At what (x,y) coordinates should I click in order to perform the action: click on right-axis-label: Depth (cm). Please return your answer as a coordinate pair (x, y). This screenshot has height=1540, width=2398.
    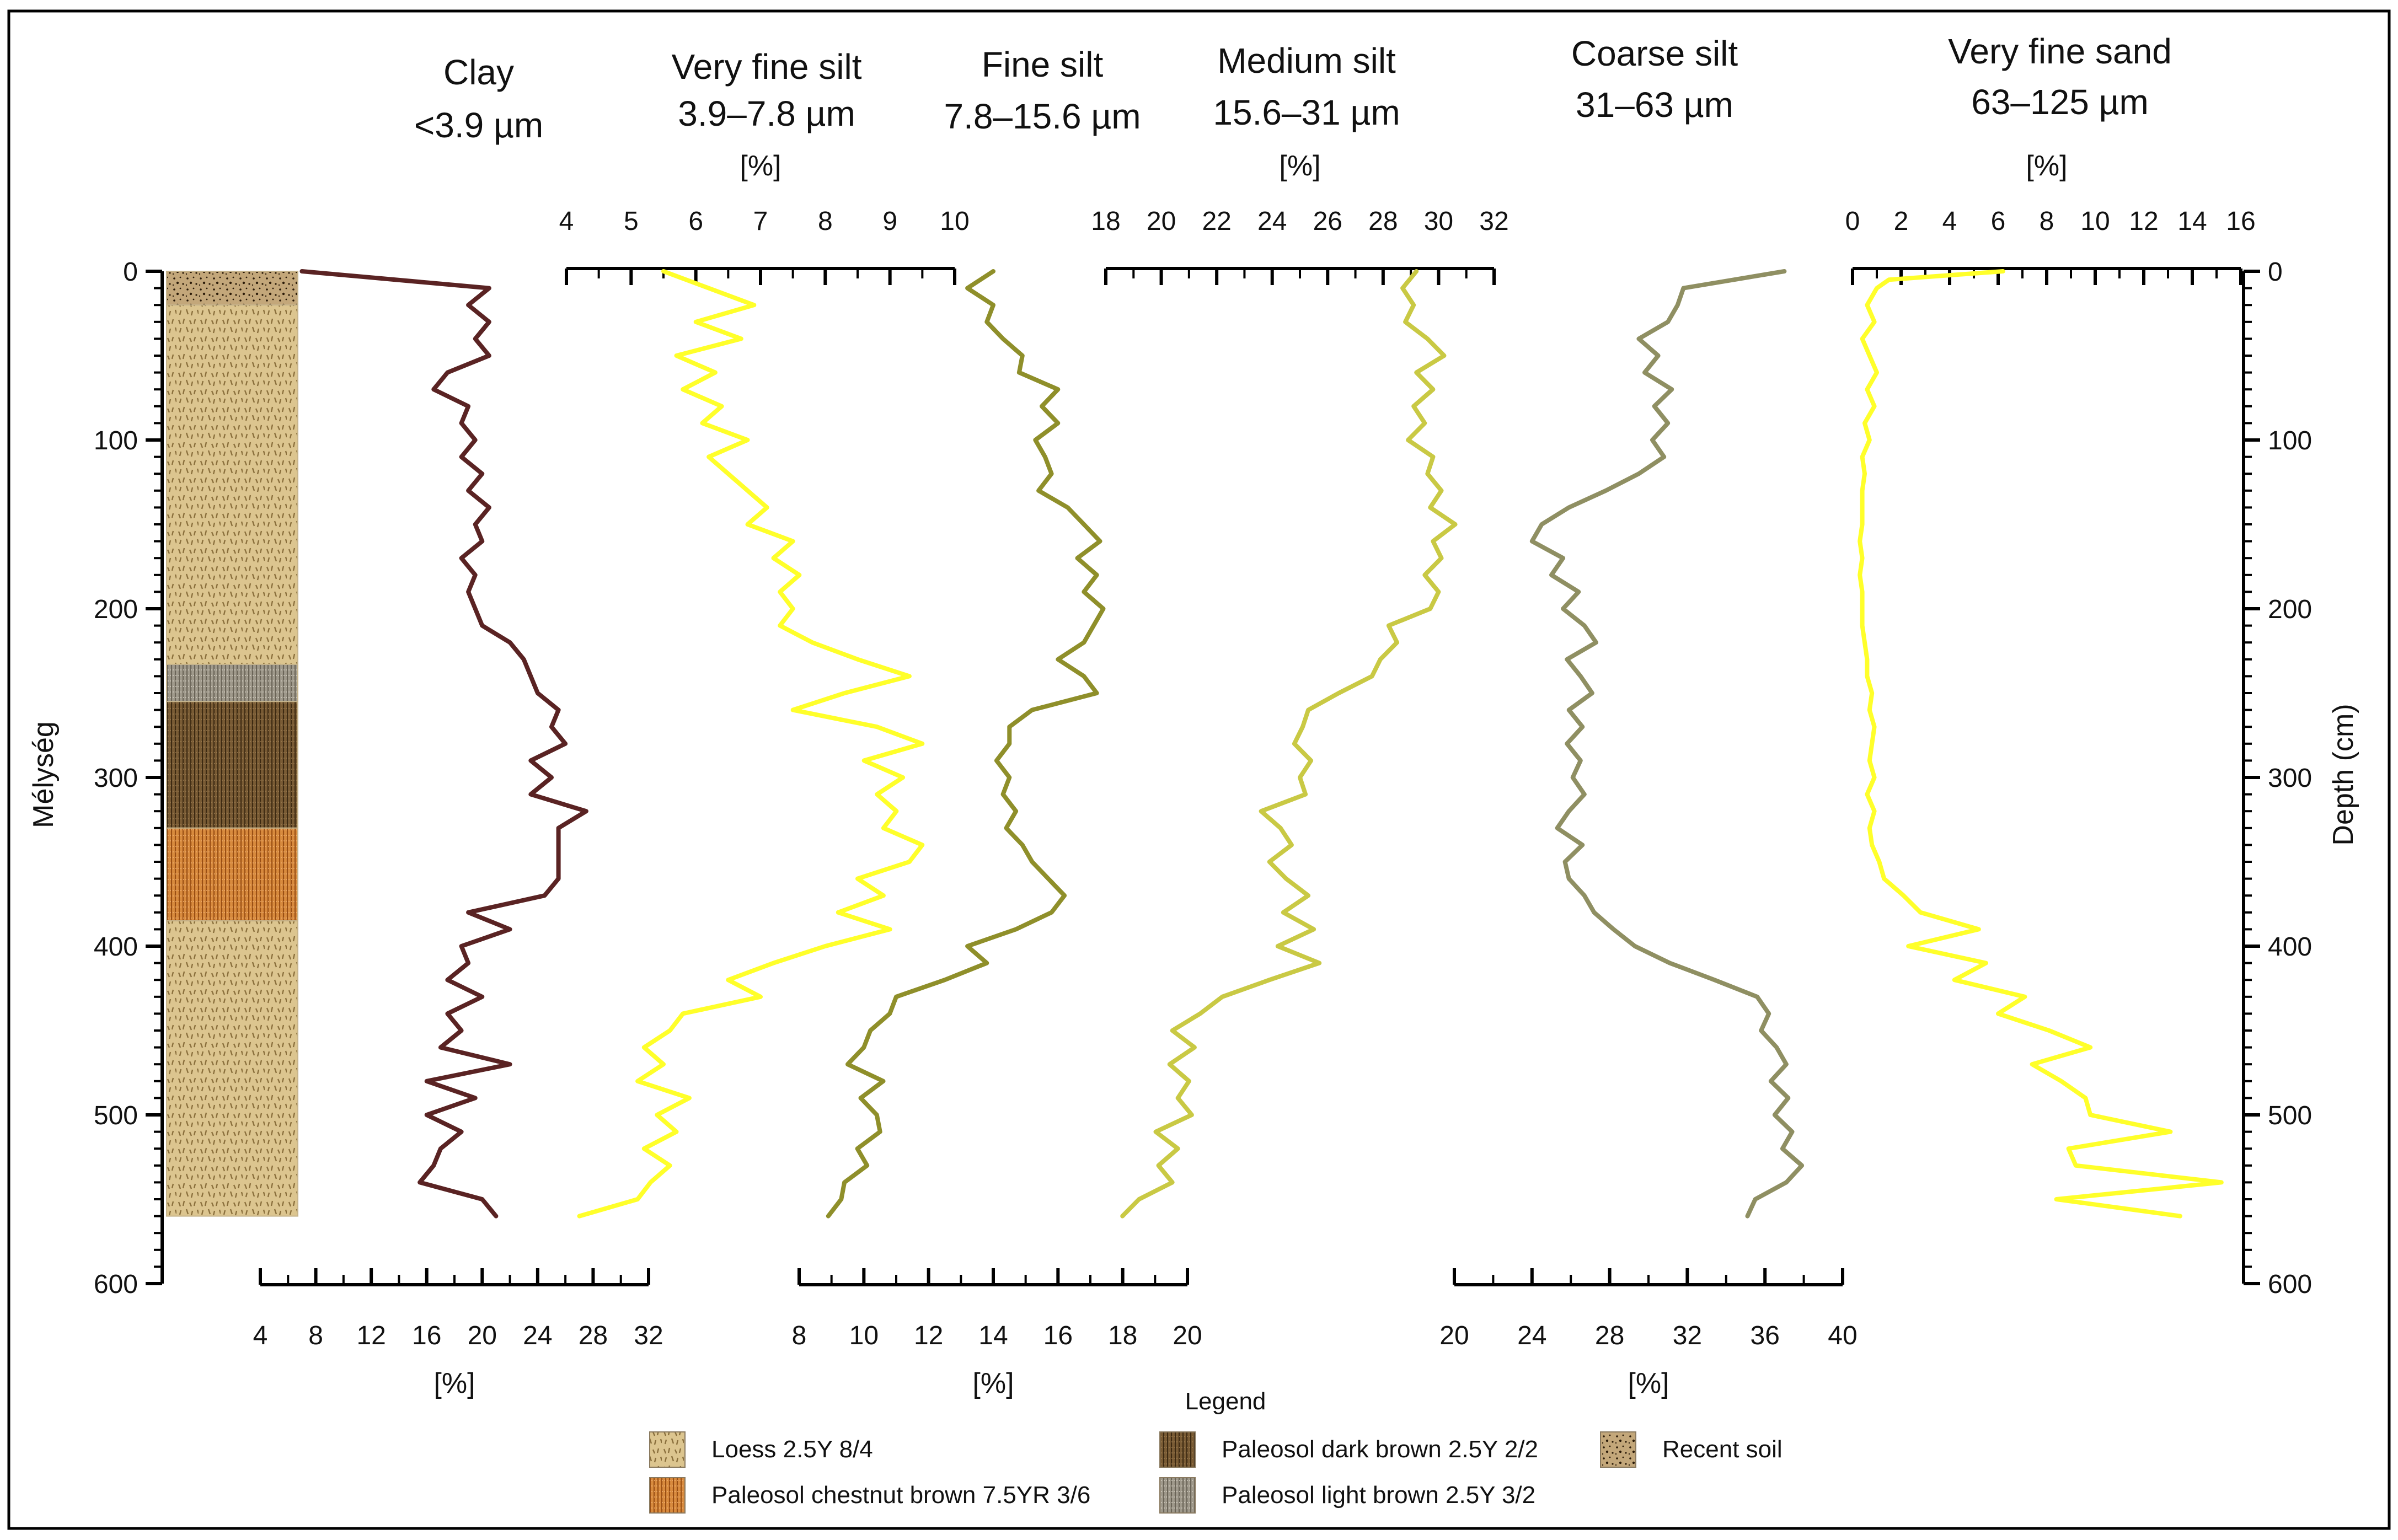
    Looking at the image, I should click on (2343, 774).